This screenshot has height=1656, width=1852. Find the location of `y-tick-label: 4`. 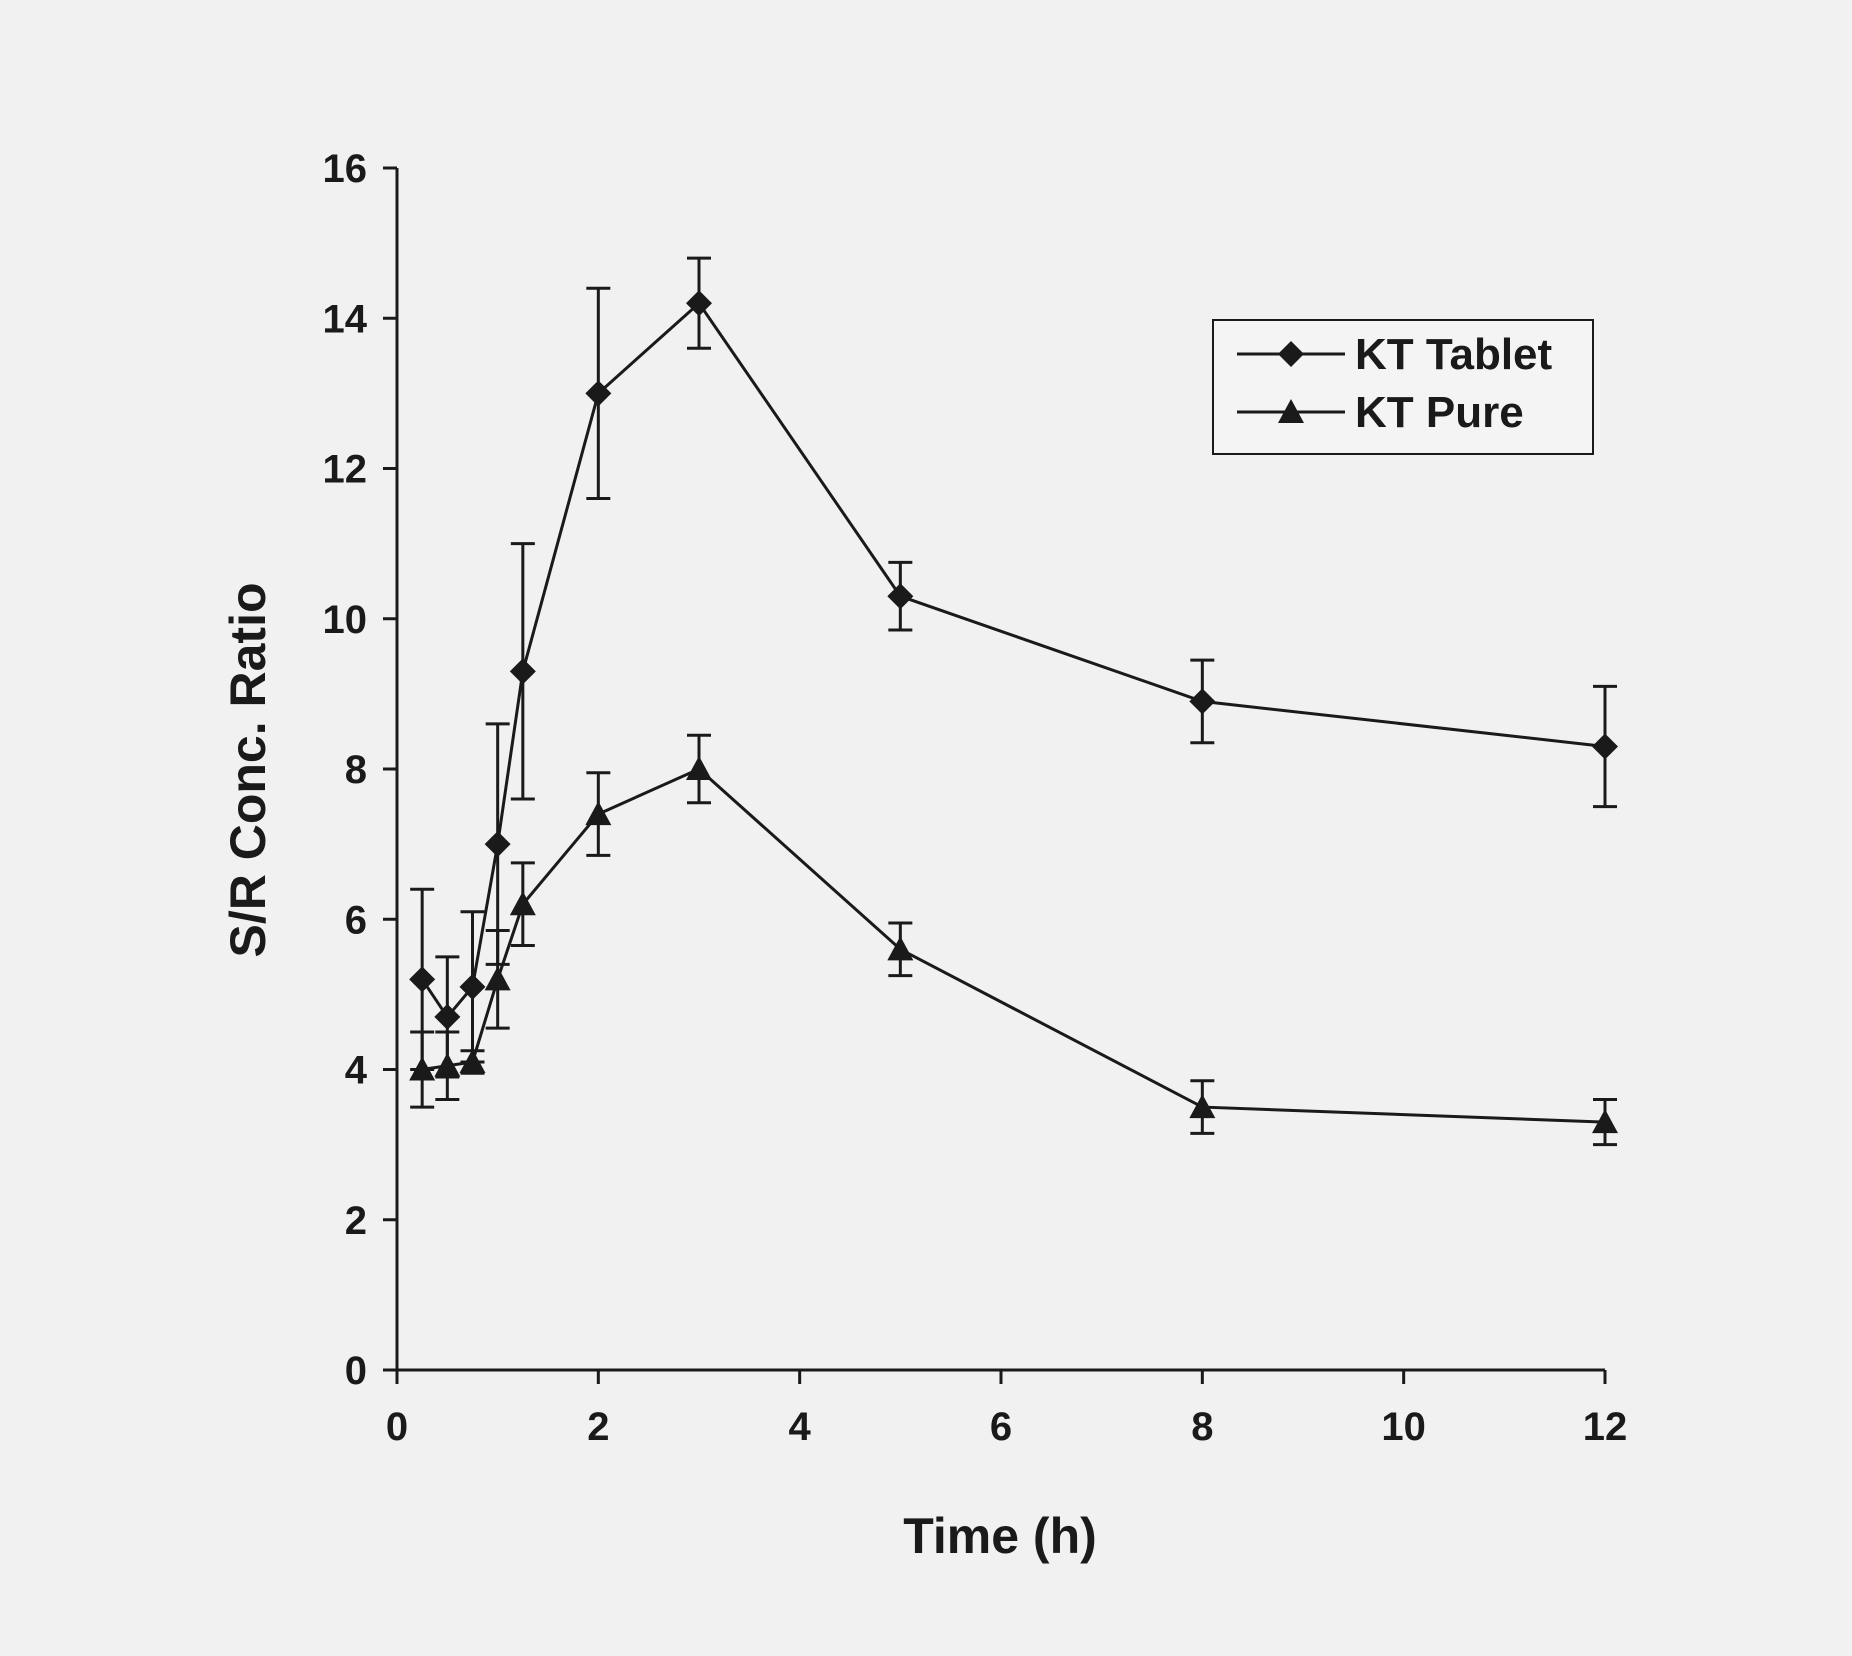

y-tick-label: 4 is located at coordinates (356, 1071).